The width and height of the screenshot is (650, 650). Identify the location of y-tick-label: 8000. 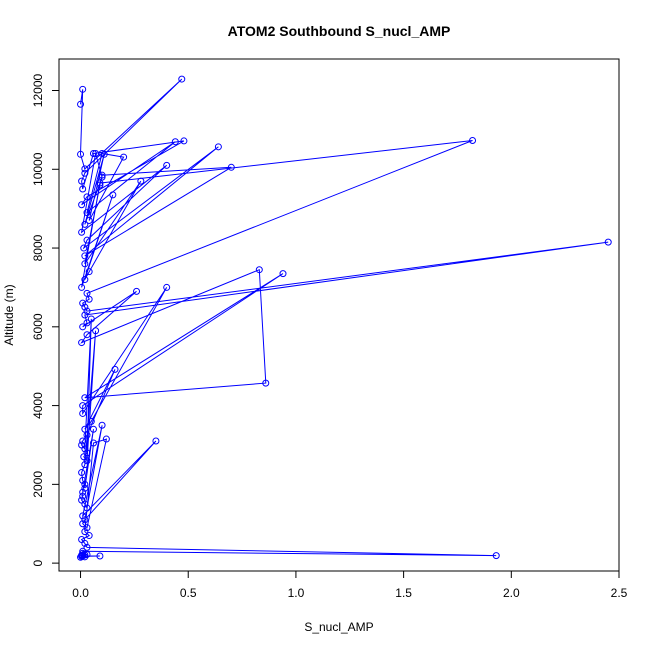
(38, 247).